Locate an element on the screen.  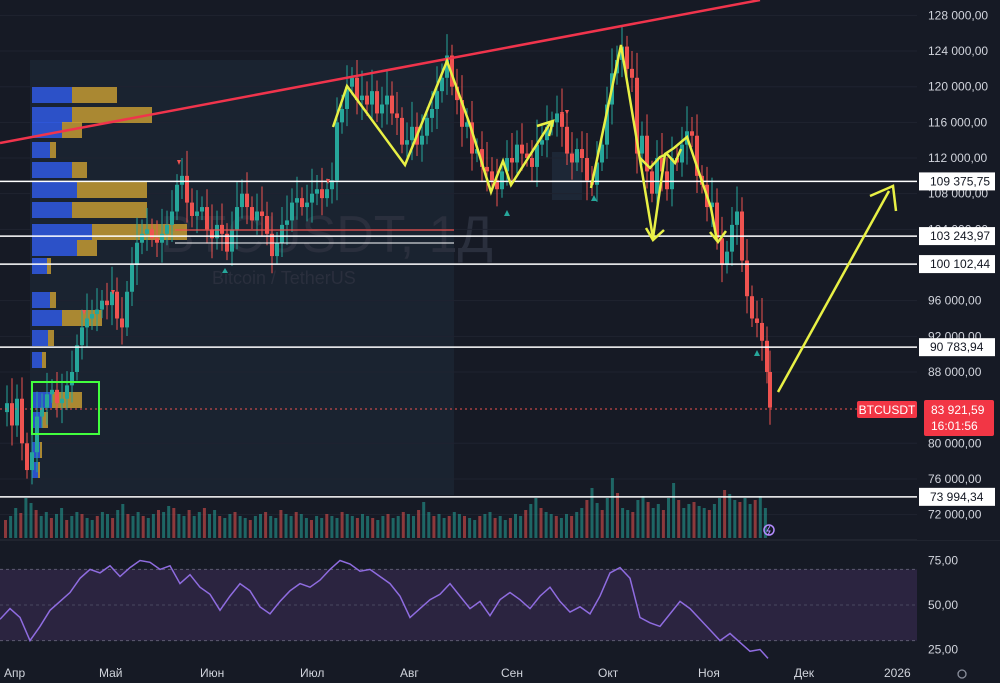
rsi-pane: 75,00 50,00 25,00 is located at coordinates (479, 606).